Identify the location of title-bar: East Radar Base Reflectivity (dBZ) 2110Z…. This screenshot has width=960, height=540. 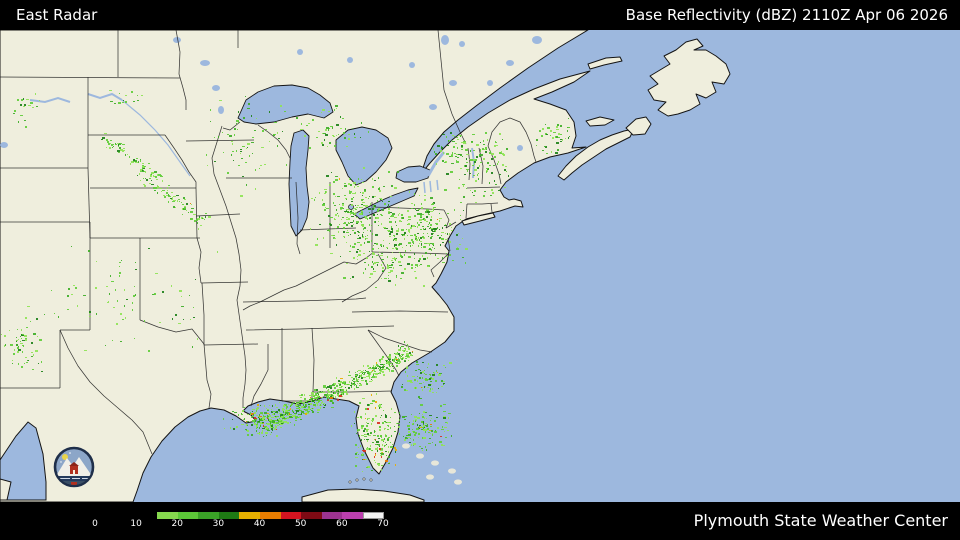
(480, 15).